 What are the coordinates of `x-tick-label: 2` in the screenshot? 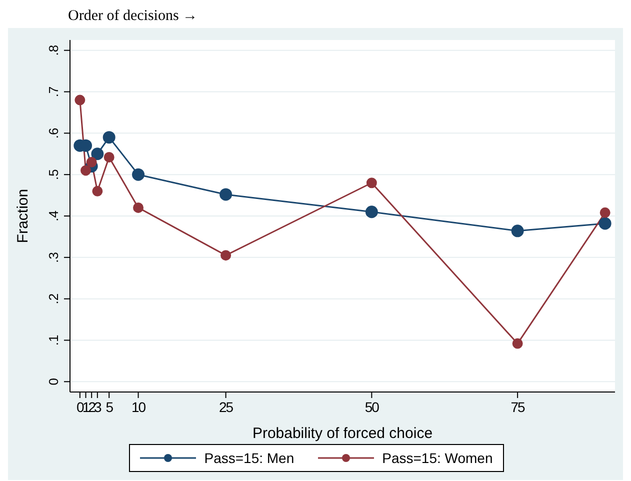 It's located at (92, 407).